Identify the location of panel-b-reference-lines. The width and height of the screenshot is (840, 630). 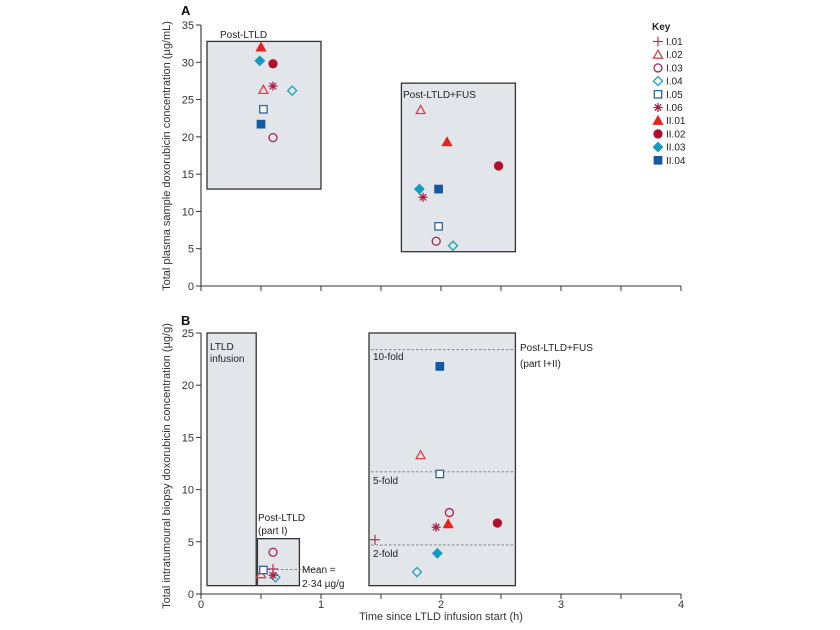
(388, 460).